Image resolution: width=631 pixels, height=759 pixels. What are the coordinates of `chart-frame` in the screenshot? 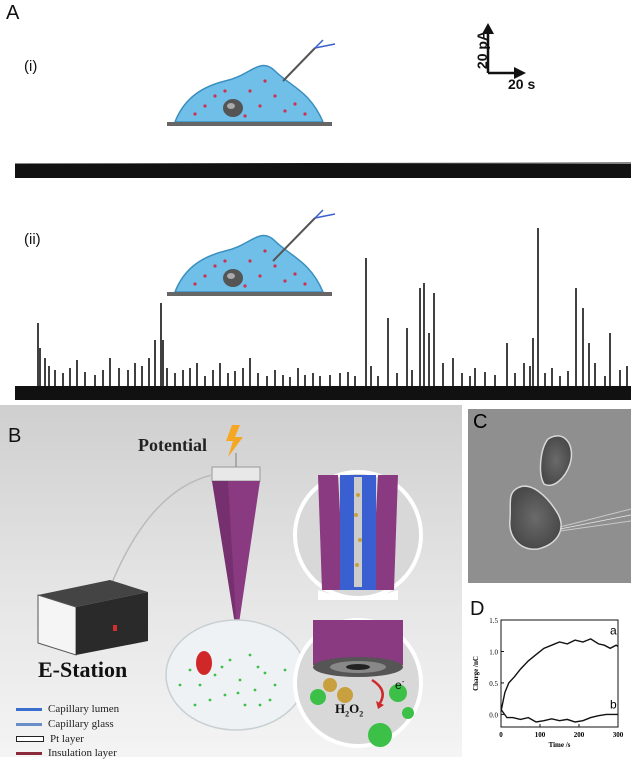 It's located at (559, 673).